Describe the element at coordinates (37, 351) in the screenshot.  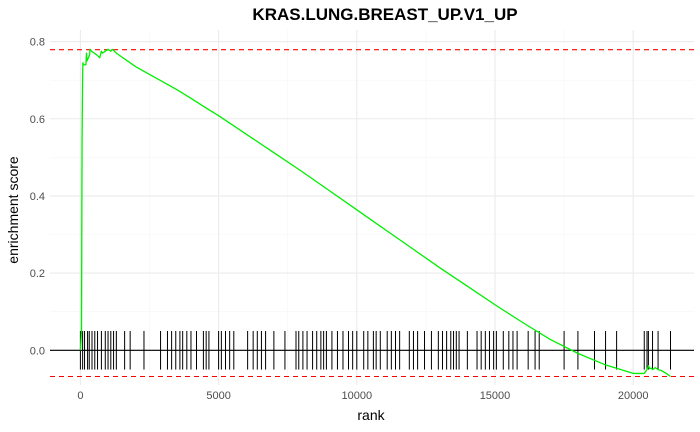
I see `y-tick-label: 0.0` at that location.